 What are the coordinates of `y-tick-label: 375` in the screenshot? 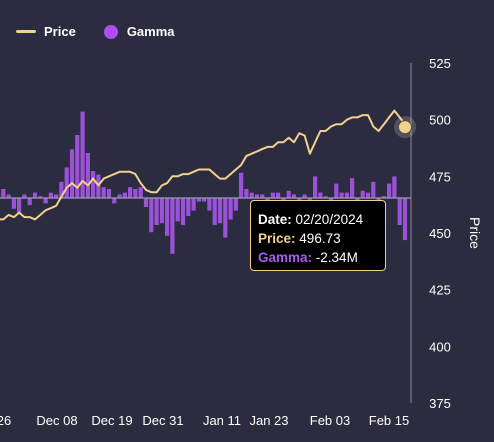 It's located at (440, 403).